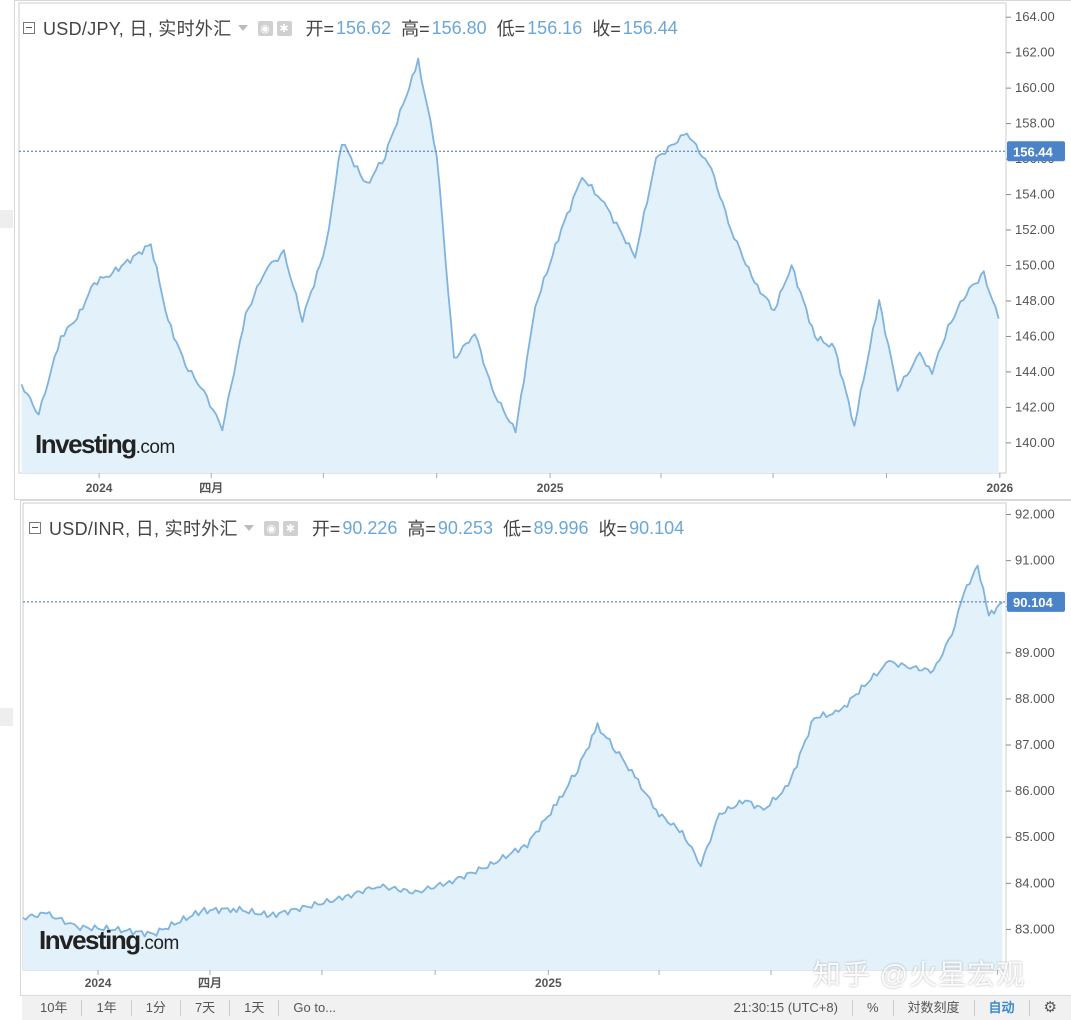 This screenshot has width=1071, height=1020. What do you see at coordinates (364, 27) in the screenshot?
I see `open-value: 156.62` at bounding box center [364, 27].